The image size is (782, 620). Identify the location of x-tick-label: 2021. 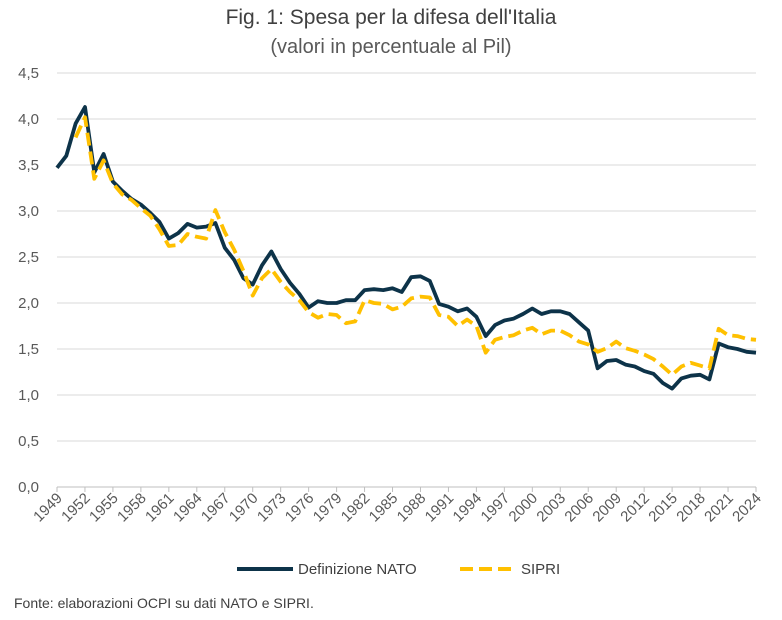
(719, 508).